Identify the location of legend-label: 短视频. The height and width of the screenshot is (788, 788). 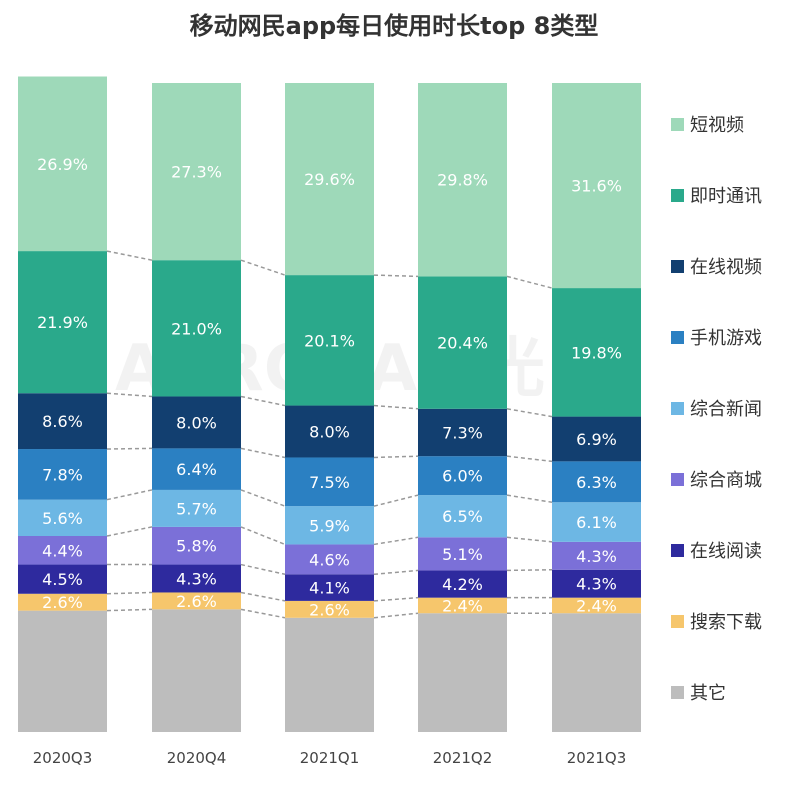
(717, 125).